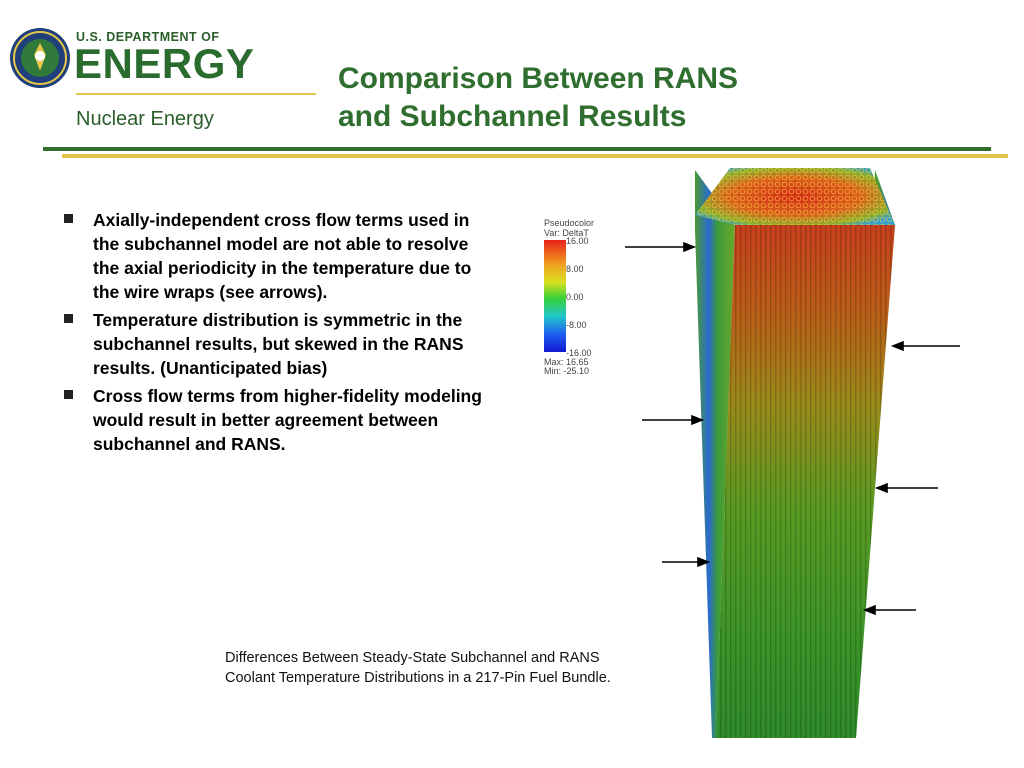 Image resolution: width=1024 pixels, height=768 pixels. Describe the element at coordinates (40, 58) in the screenshot. I see `doe-seal-logo` at that location.